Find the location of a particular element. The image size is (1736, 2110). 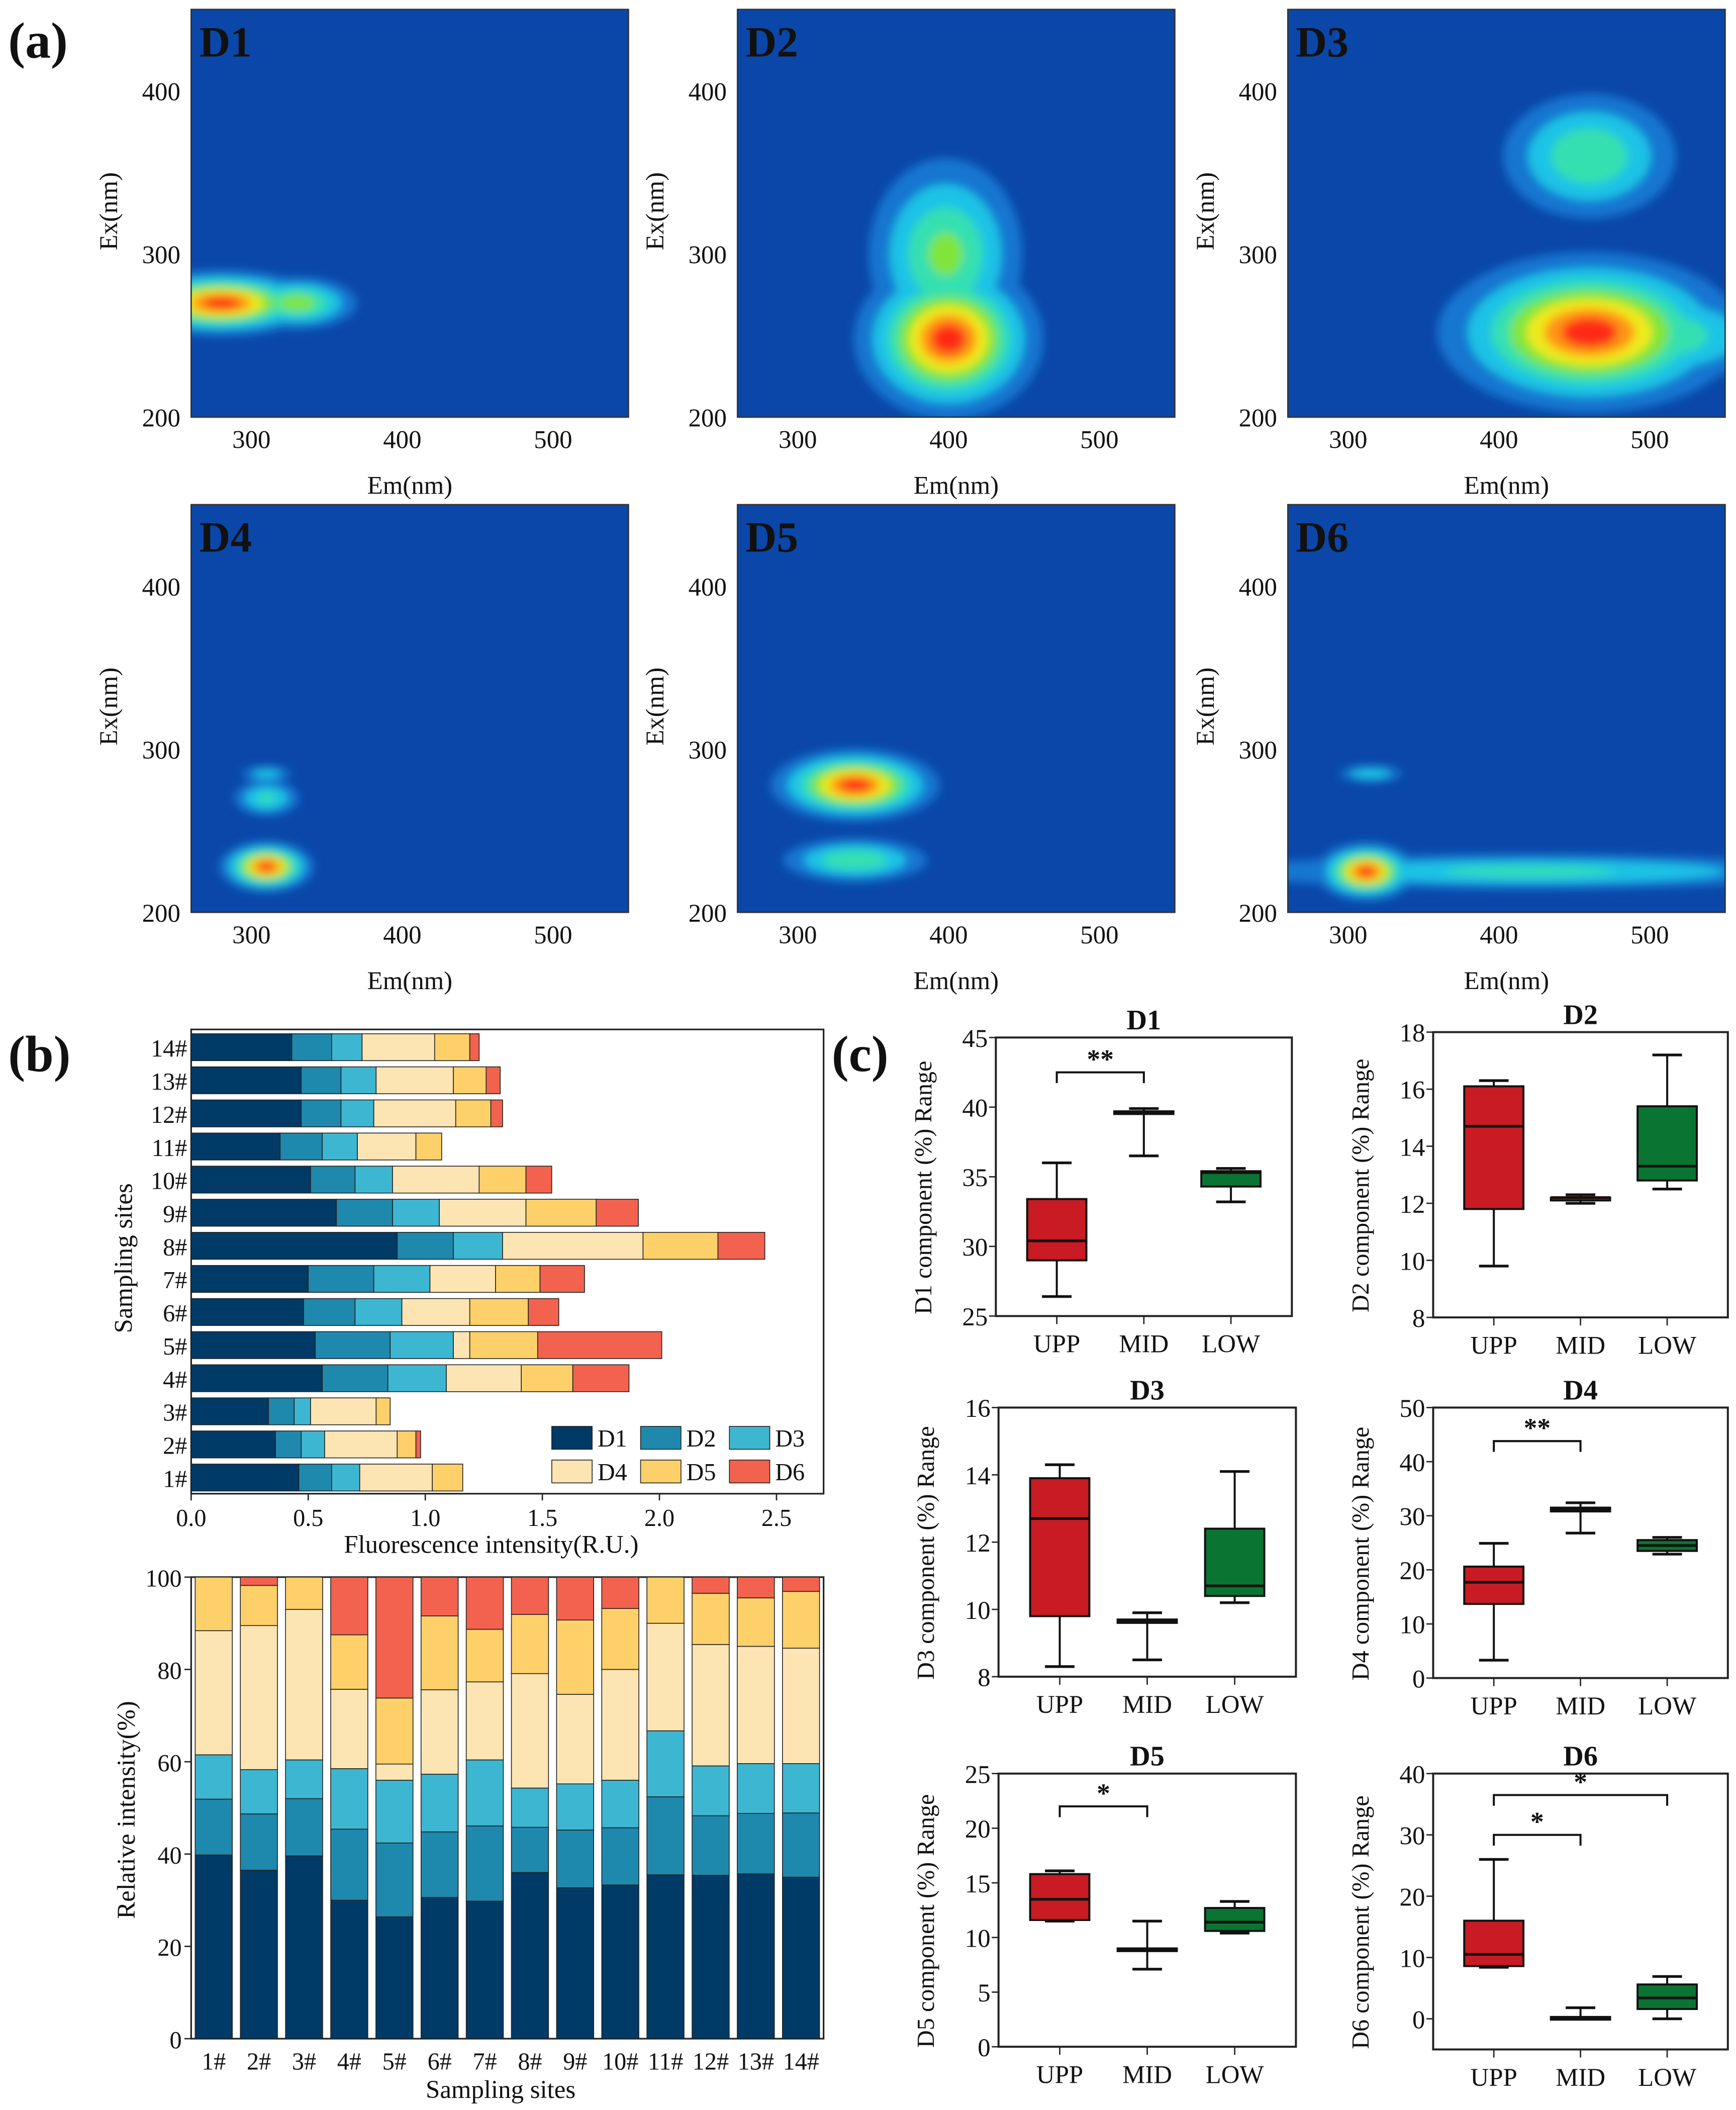

x-tick-label: 8# is located at coordinates (530, 2062).